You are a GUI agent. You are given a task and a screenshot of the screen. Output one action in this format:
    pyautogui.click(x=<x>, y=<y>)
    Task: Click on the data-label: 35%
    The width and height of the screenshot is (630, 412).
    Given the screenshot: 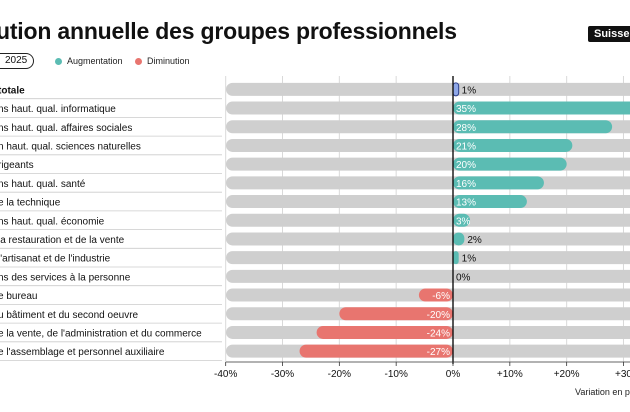 What is the action you would take?
    pyautogui.click(x=466, y=109)
    